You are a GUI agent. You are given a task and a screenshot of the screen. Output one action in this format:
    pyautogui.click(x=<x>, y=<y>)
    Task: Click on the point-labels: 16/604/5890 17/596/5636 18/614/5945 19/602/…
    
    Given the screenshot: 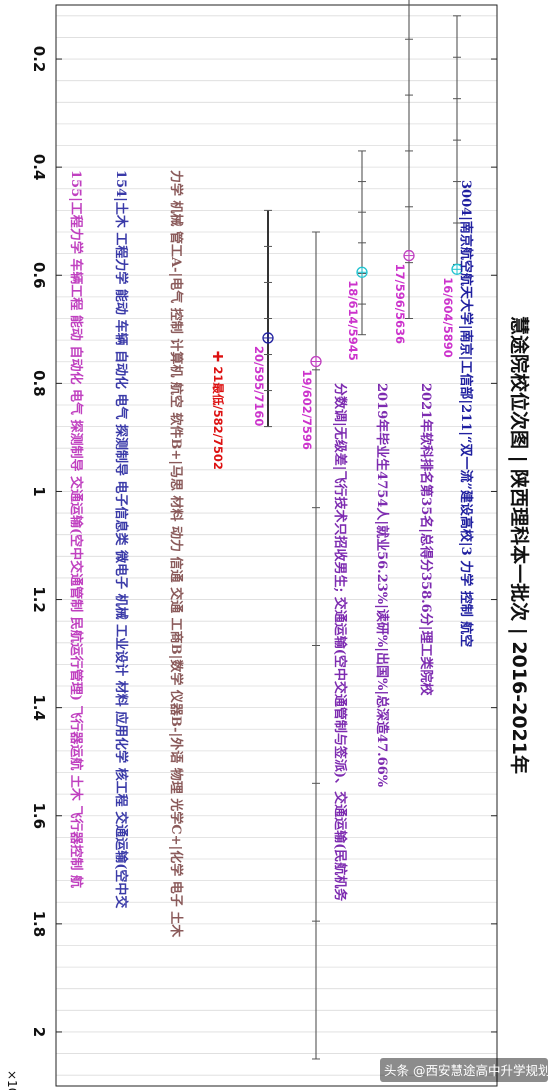 What is the action you would take?
    pyautogui.click(x=333, y=367)
    